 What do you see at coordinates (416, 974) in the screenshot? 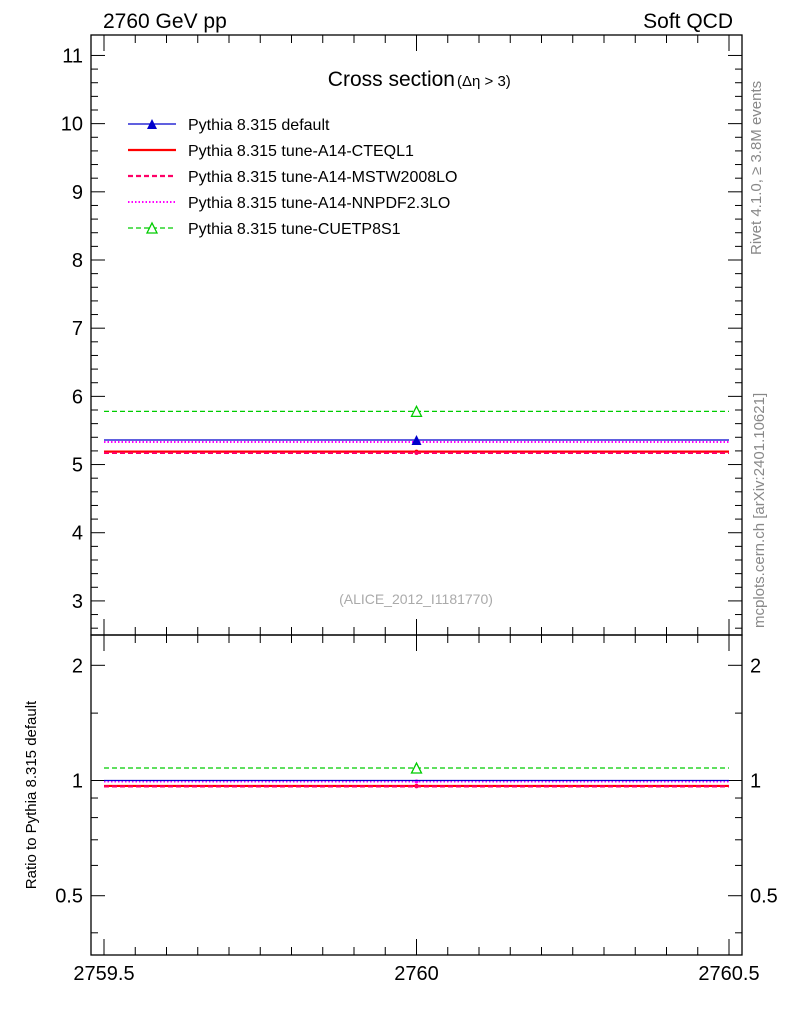
I see `x-tick-label: 2760` at bounding box center [416, 974].